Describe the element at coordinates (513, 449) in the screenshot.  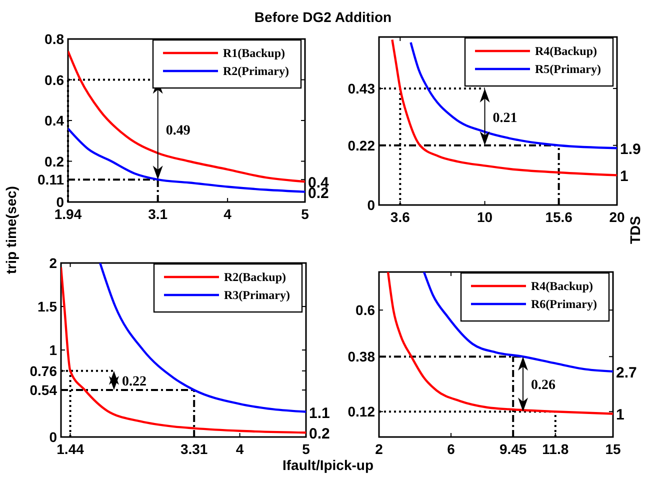
I see `x-tick-label: 9.45` at that location.